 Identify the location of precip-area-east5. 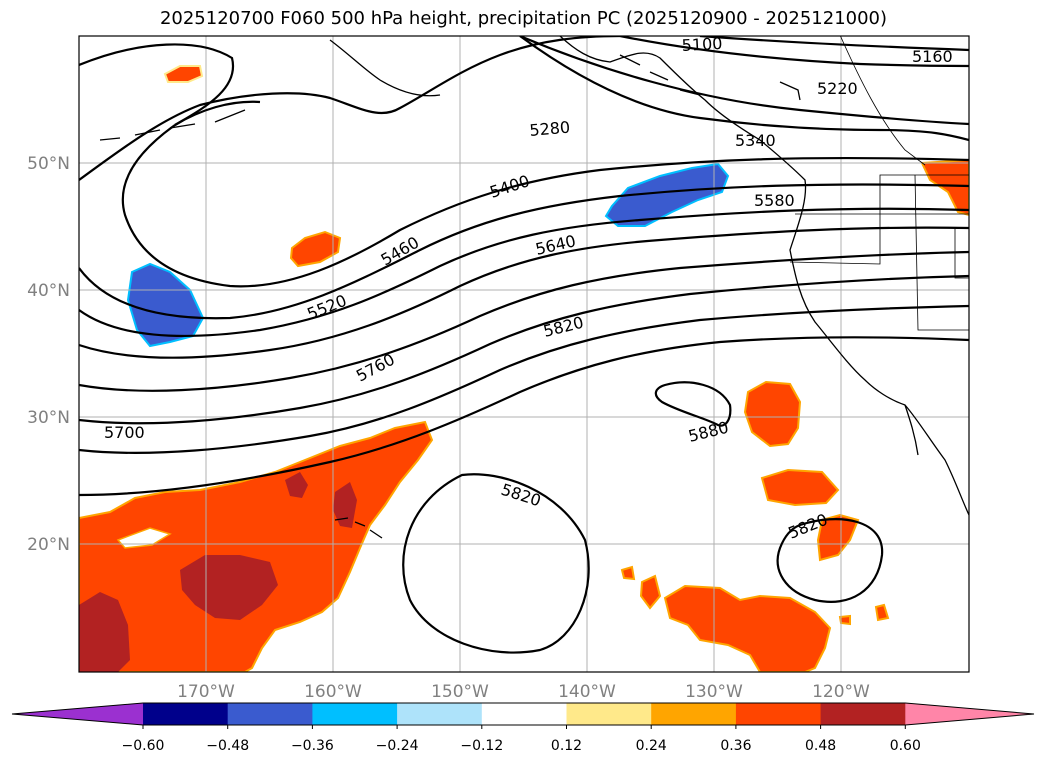
(650, 592).